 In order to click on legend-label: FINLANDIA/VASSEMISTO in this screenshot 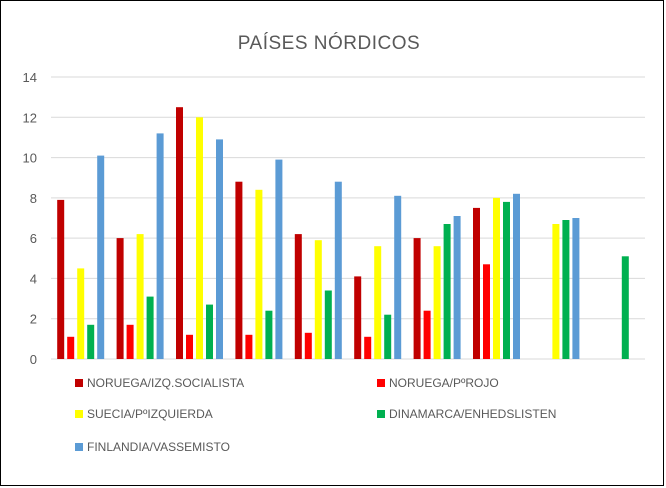, I will do `click(158, 447)`.